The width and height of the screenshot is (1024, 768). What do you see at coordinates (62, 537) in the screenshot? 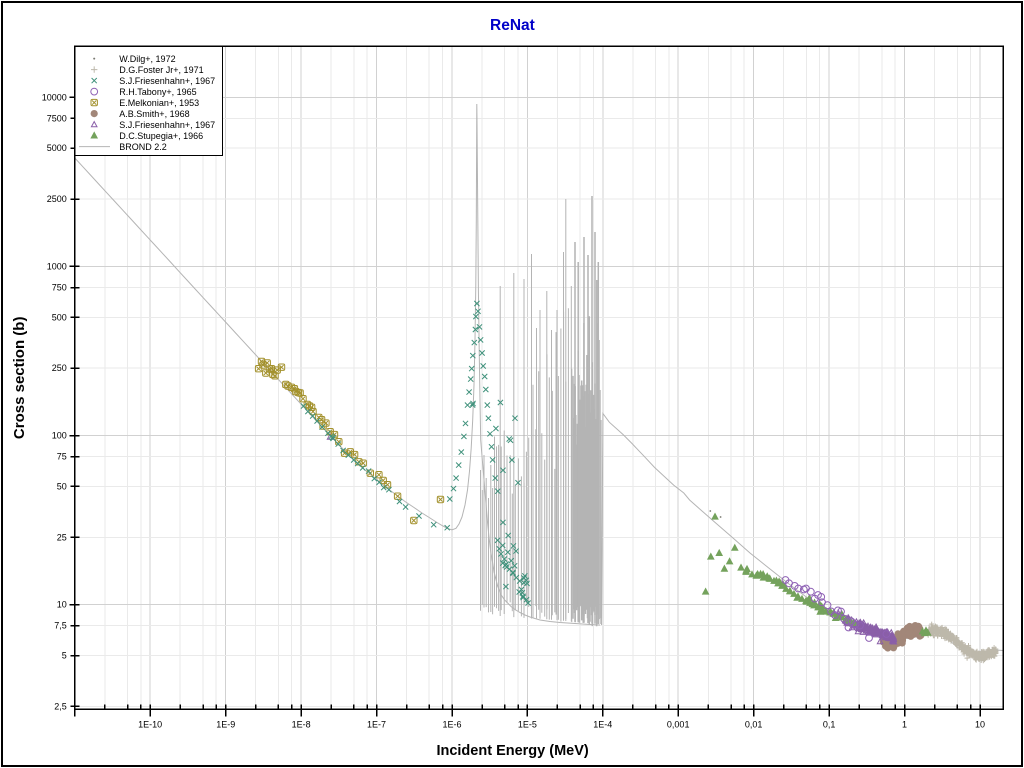
I see `svg-text: 25` at bounding box center [62, 537].